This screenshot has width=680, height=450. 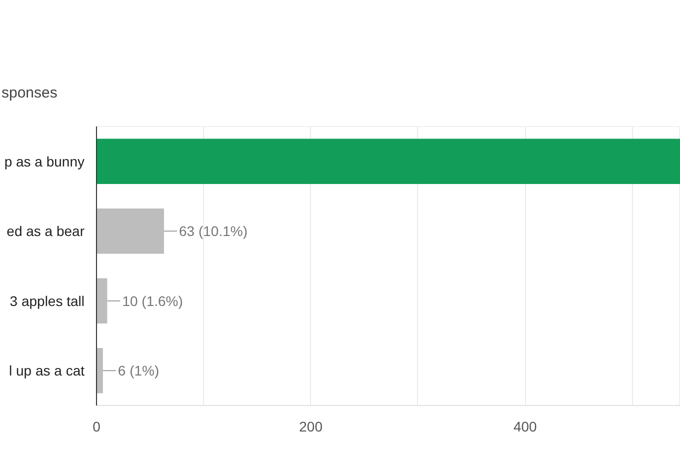 I want to click on y-tick-label: 3 apples tall, so click(x=47, y=300).